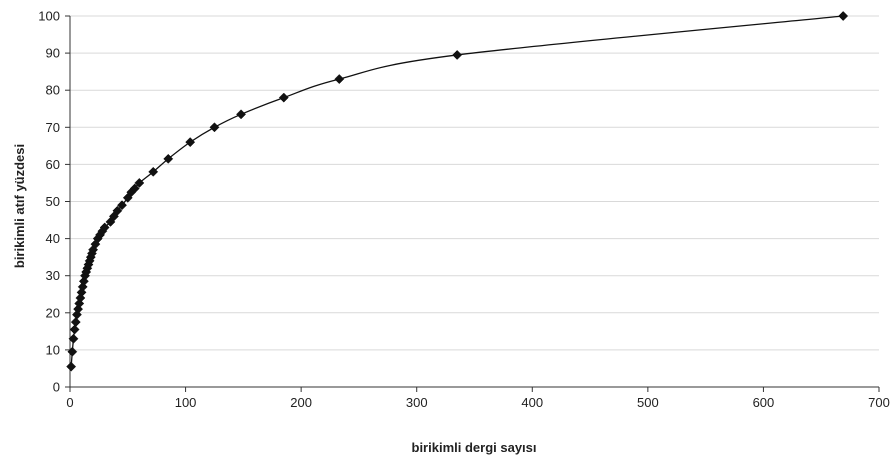  What do you see at coordinates (53, 90) in the screenshot?
I see `y-tick-label: 80` at bounding box center [53, 90].